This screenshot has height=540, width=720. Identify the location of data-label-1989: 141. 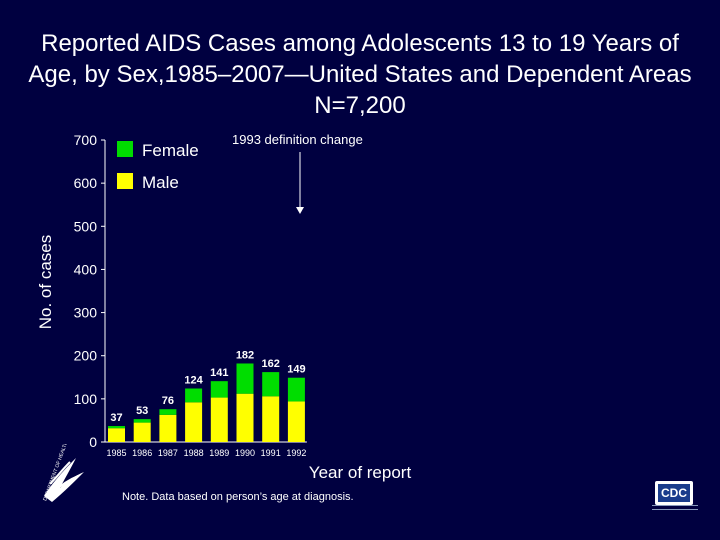
(219, 373).